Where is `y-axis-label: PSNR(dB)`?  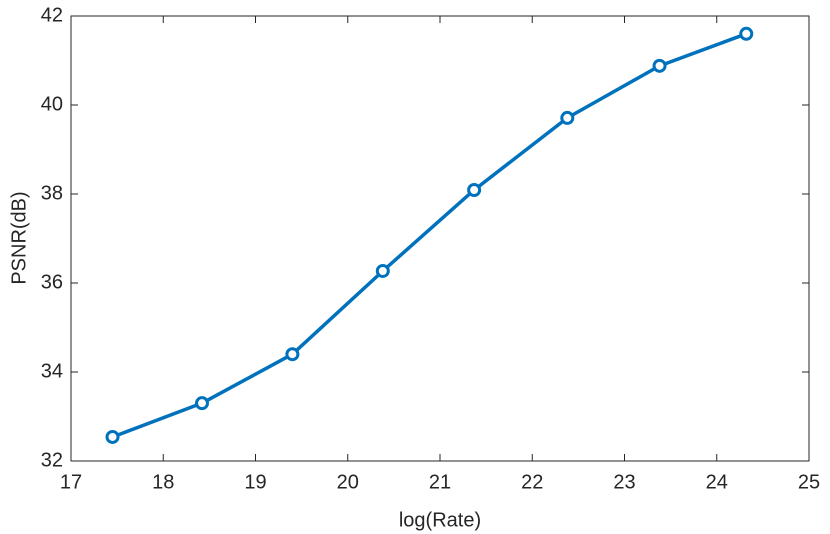 y-axis-label: PSNR(dB) is located at coordinates (19, 237).